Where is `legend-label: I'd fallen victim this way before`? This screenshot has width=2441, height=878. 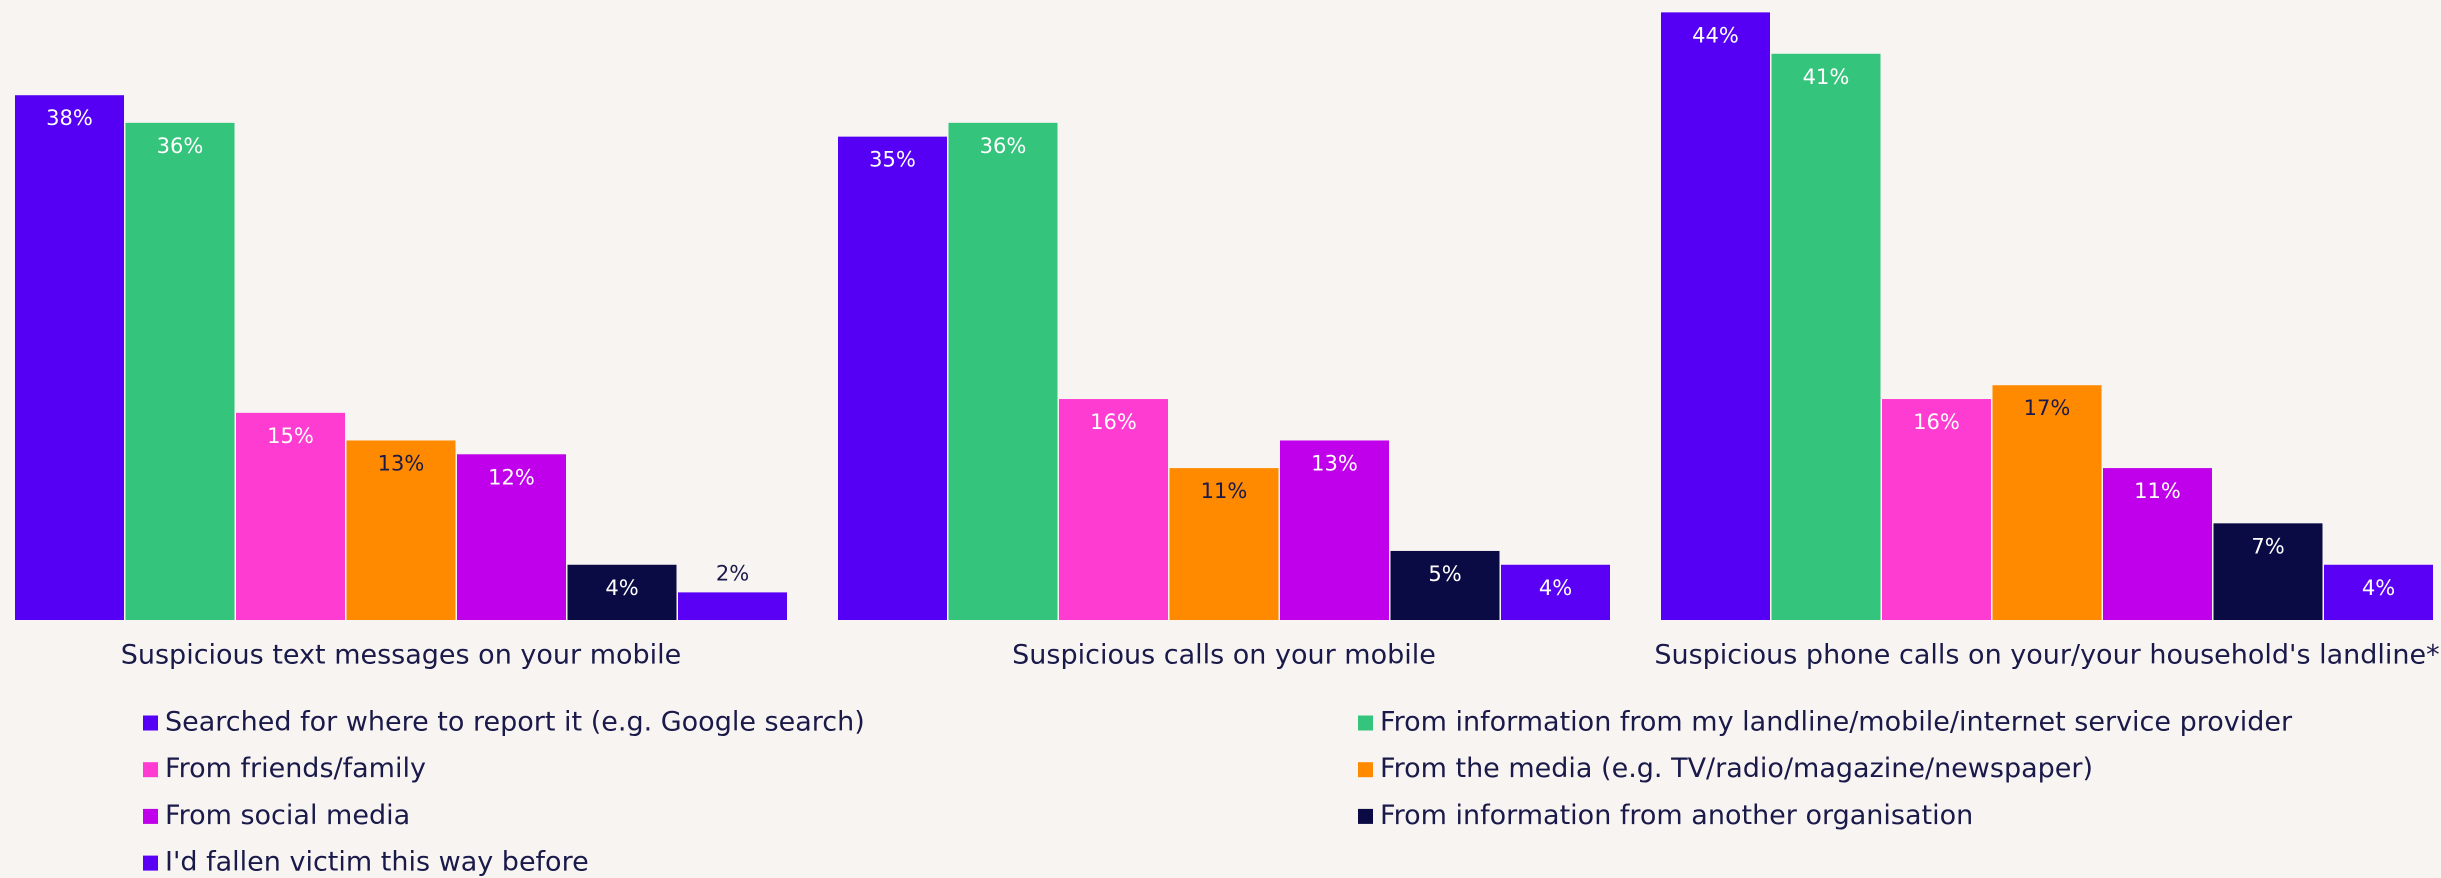
legend-label: I'd fallen victim this way before is located at coordinates (377, 862).